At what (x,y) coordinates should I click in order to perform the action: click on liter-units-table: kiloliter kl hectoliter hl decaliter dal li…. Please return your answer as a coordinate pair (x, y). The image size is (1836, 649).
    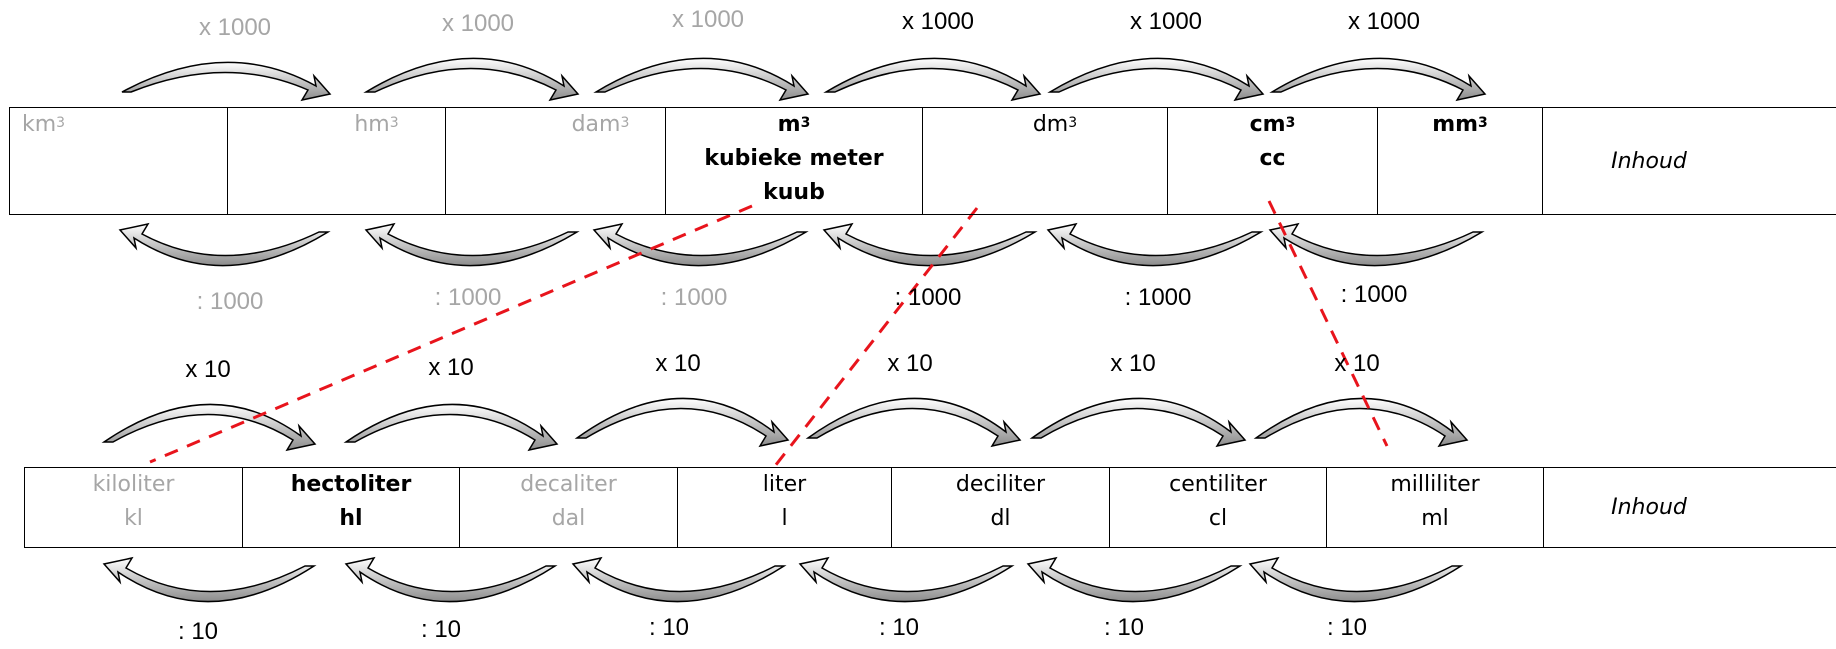
    Looking at the image, I should click on (930, 507).